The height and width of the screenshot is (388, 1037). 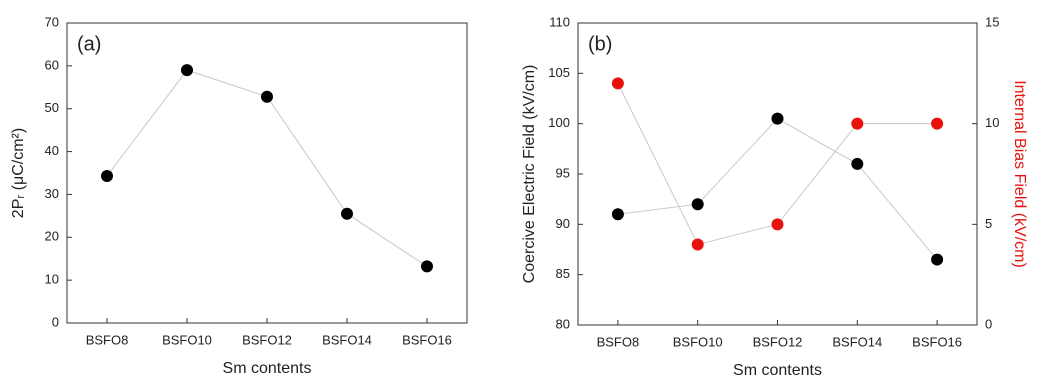 What do you see at coordinates (52, 64) in the screenshot?
I see `tick-label: 60` at bounding box center [52, 64].